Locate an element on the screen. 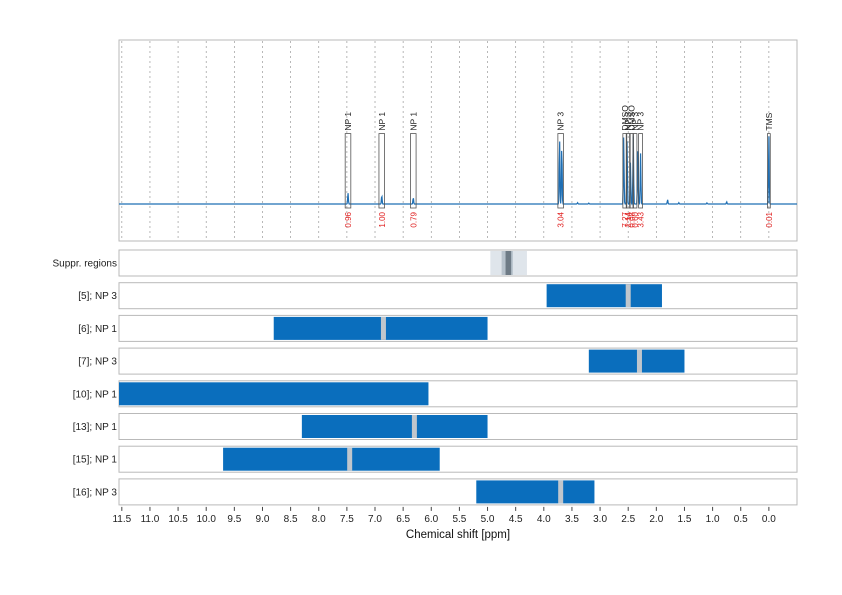 This screenshot has width=842, height=595. x-tick-label: 1.0 is located at coordinates (713, 519).